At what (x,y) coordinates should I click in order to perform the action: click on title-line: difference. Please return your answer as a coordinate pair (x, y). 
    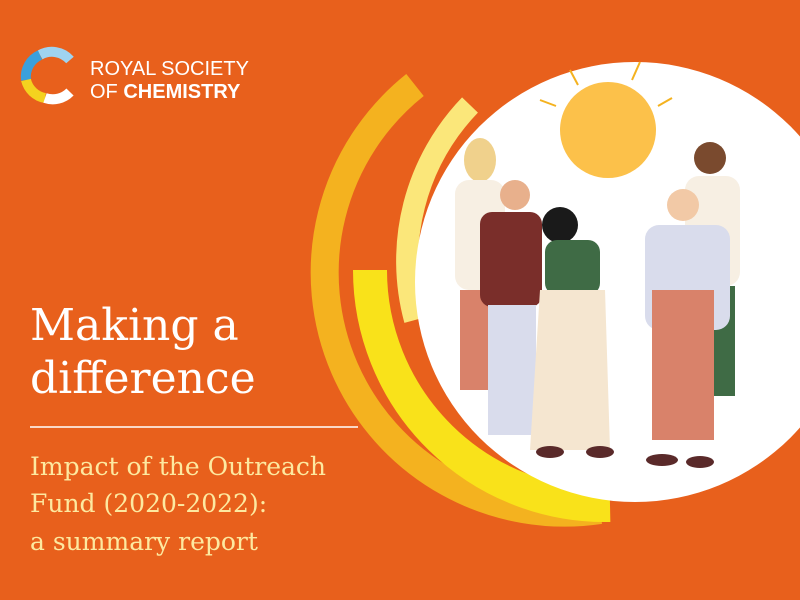
    Looking at the image, I should click on (143, 378).